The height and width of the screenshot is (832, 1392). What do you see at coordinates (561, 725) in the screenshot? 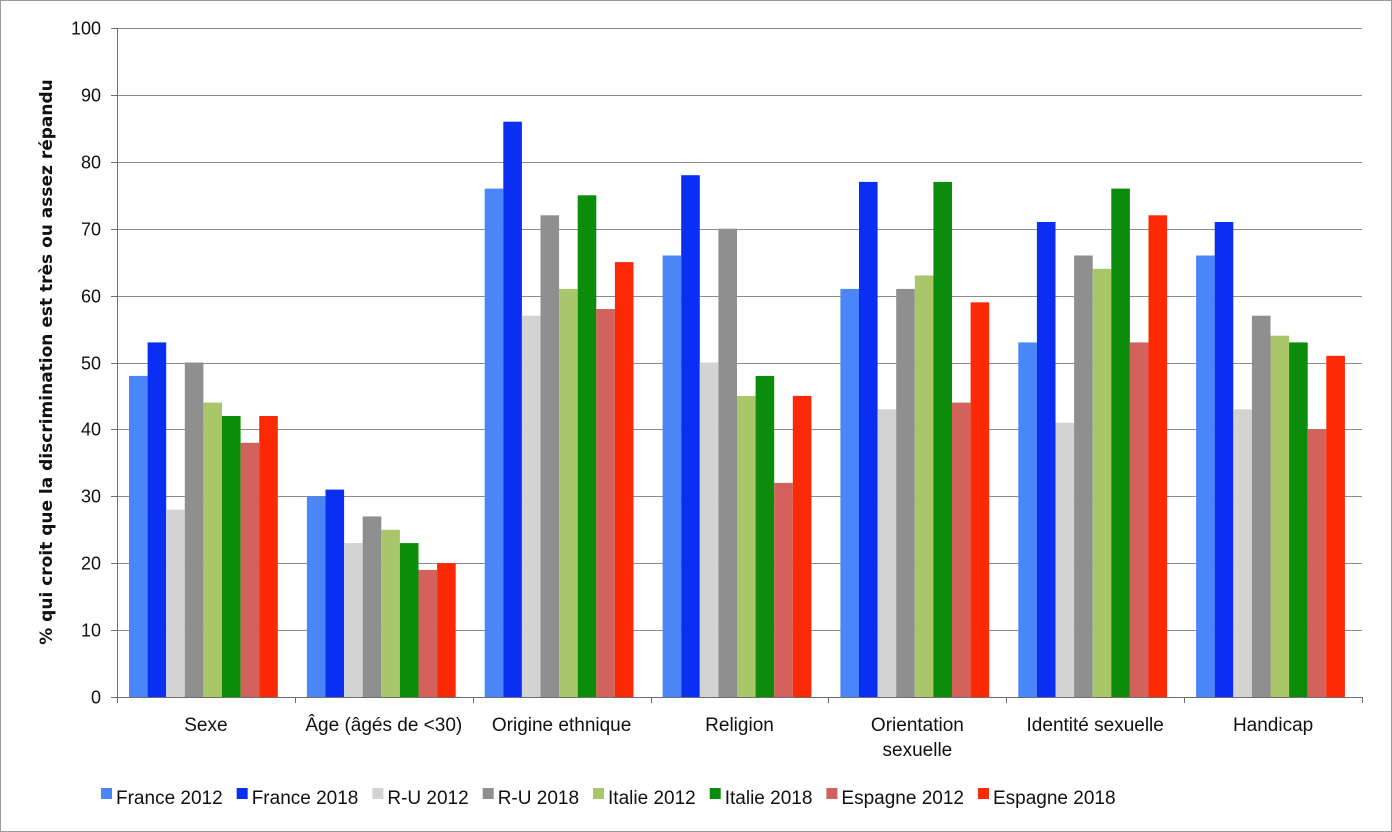
I see `x-category-label: Origine ethnique` at bounding box center [561, 725].